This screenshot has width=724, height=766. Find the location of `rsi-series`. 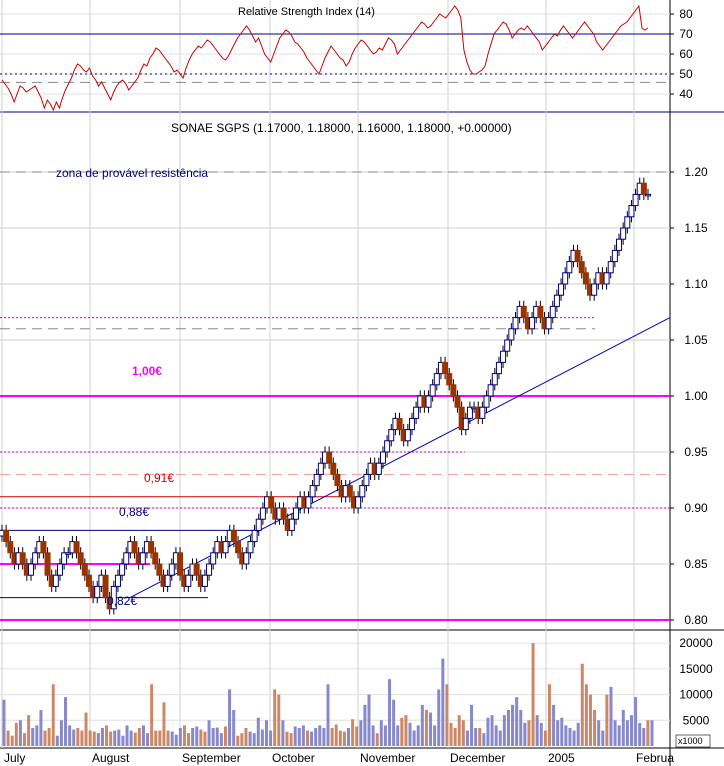

rsi-series is located at coordinates (335, 58).